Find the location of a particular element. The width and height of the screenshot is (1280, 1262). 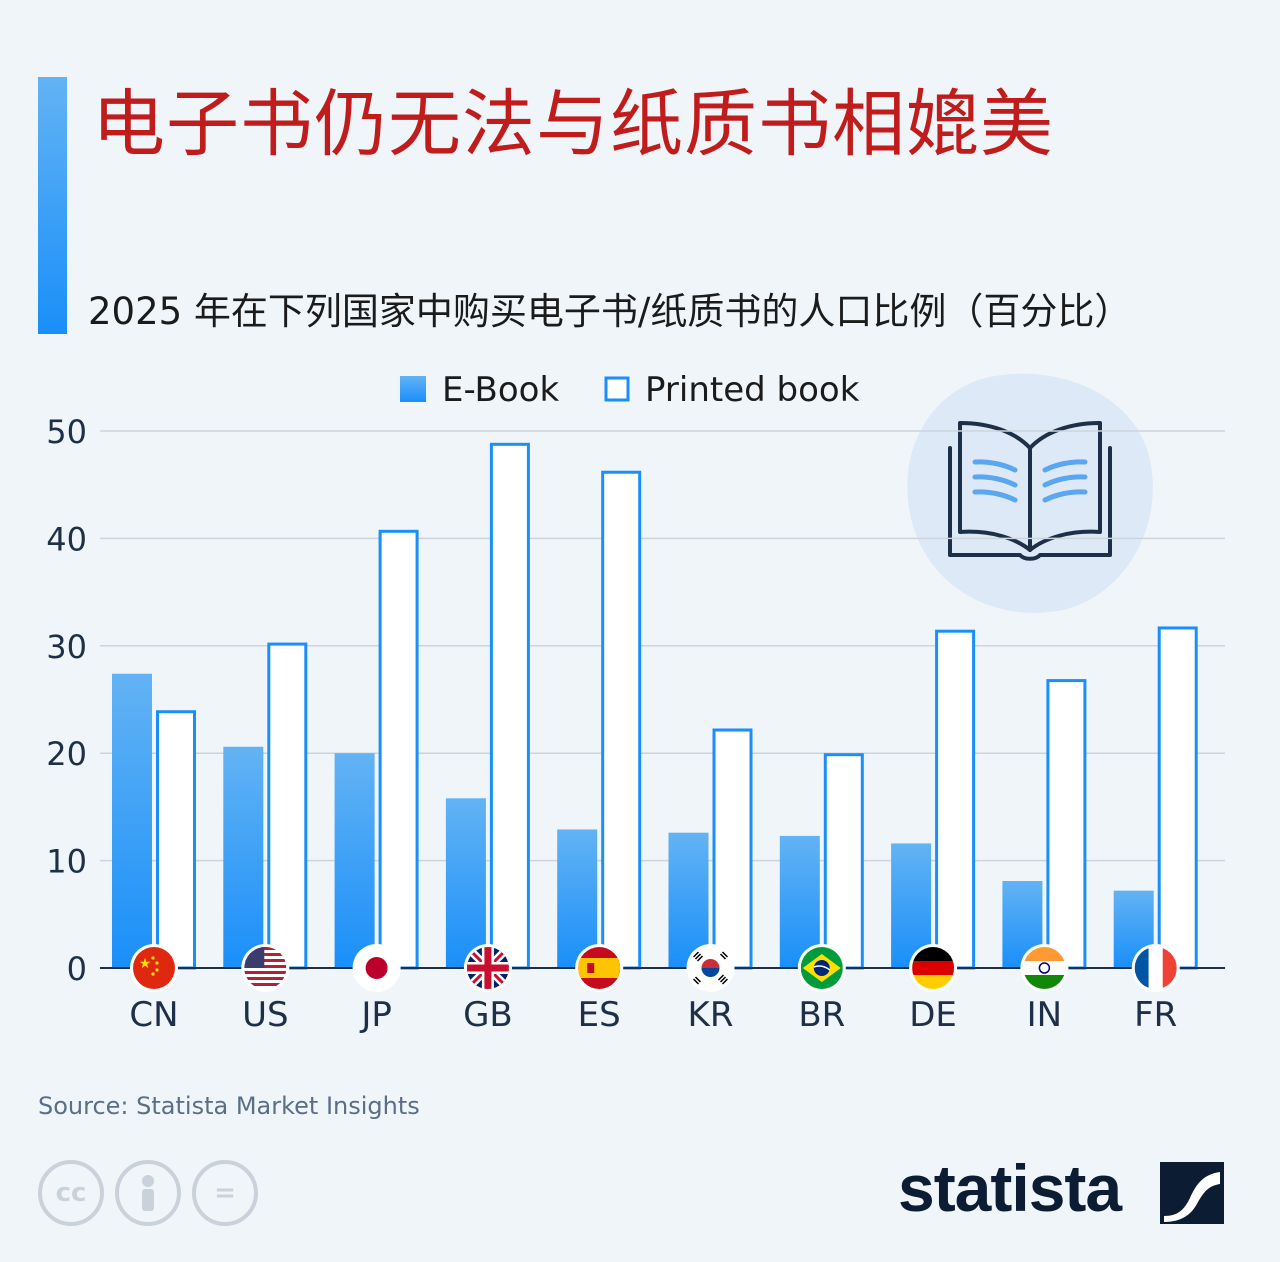

y-tick-label: 20 is located at coordinates (66, 754).